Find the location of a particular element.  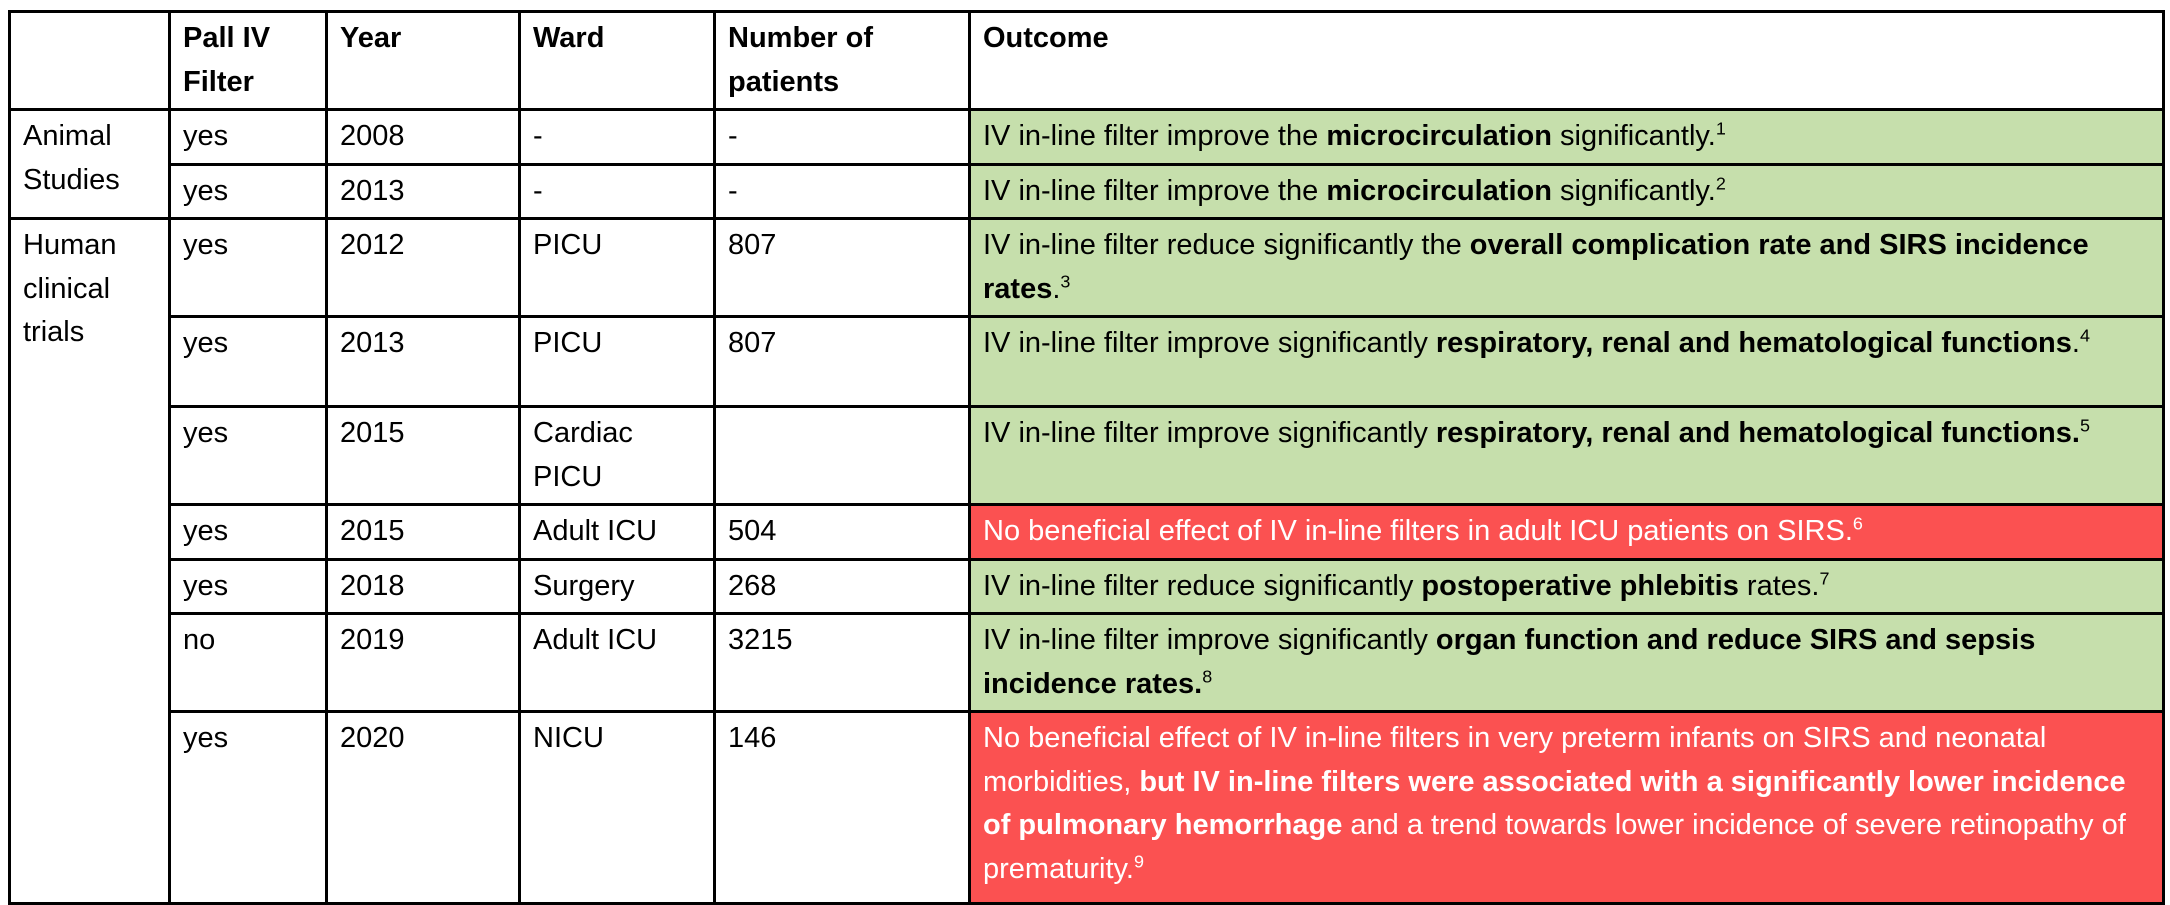

citation-reference: 9 is located at coordinates (1138, 860).